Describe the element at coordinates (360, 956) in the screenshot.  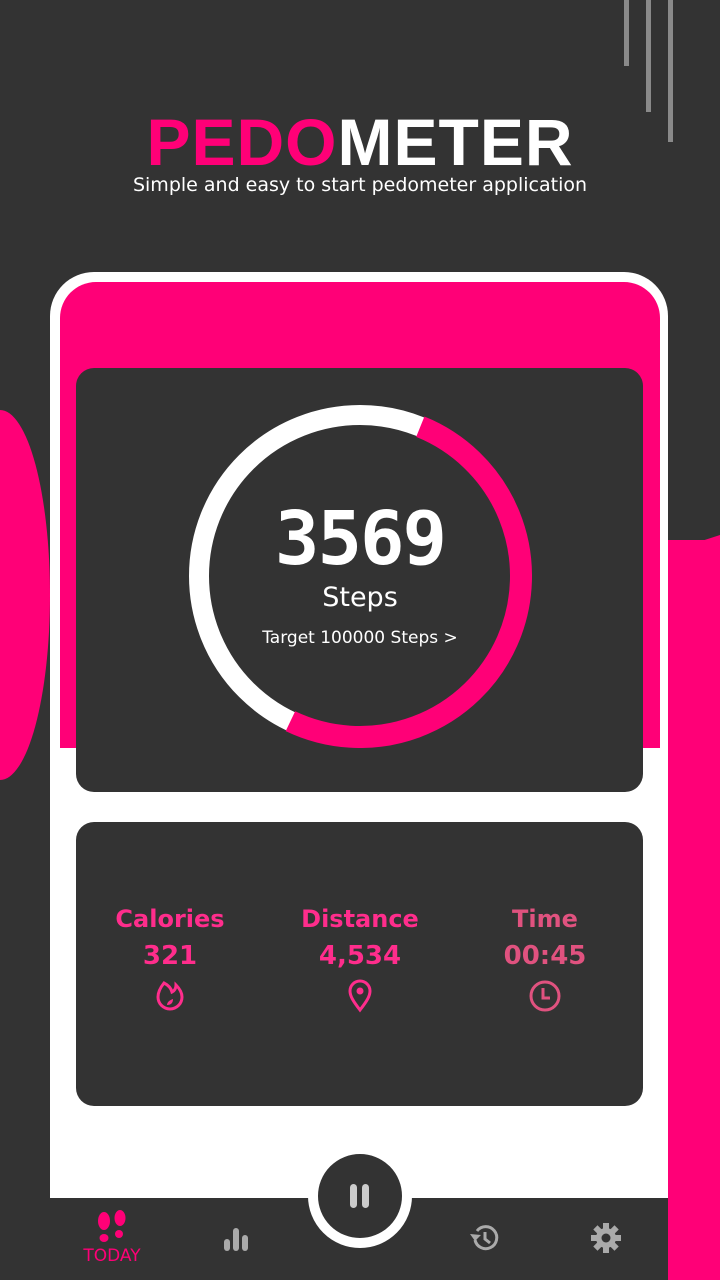
I see `stat-value: 4,534` at that location.